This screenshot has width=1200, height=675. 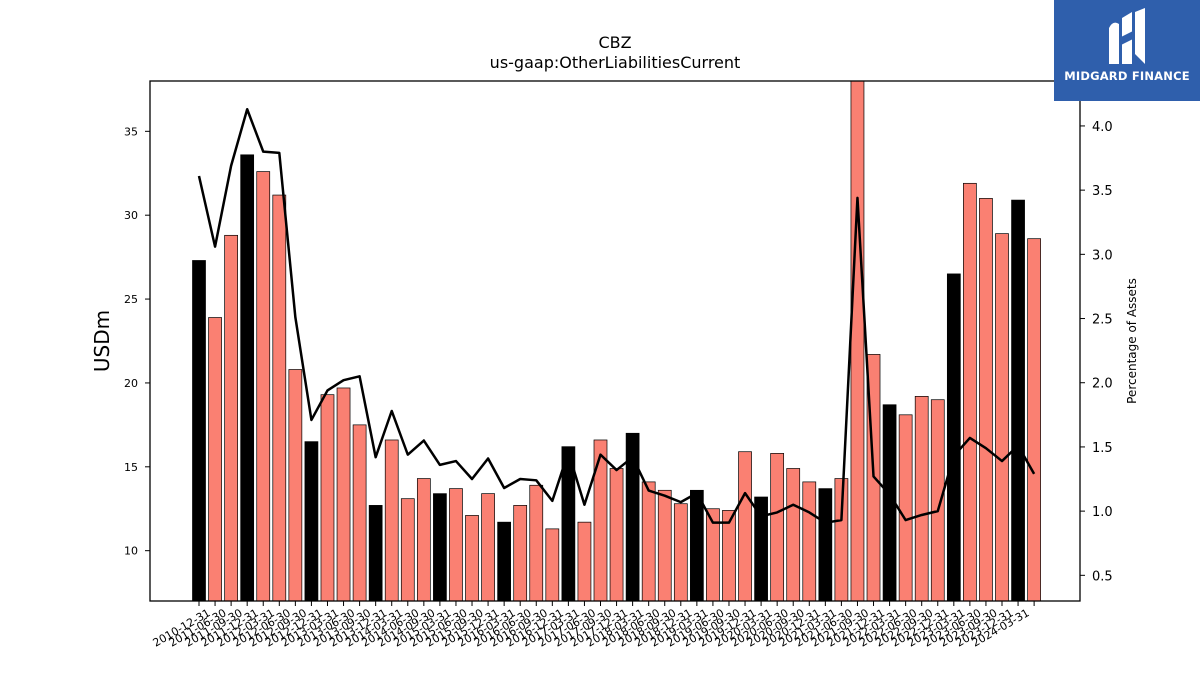 I want to click on logo-mark-icon, so click(x=1127, y=36).